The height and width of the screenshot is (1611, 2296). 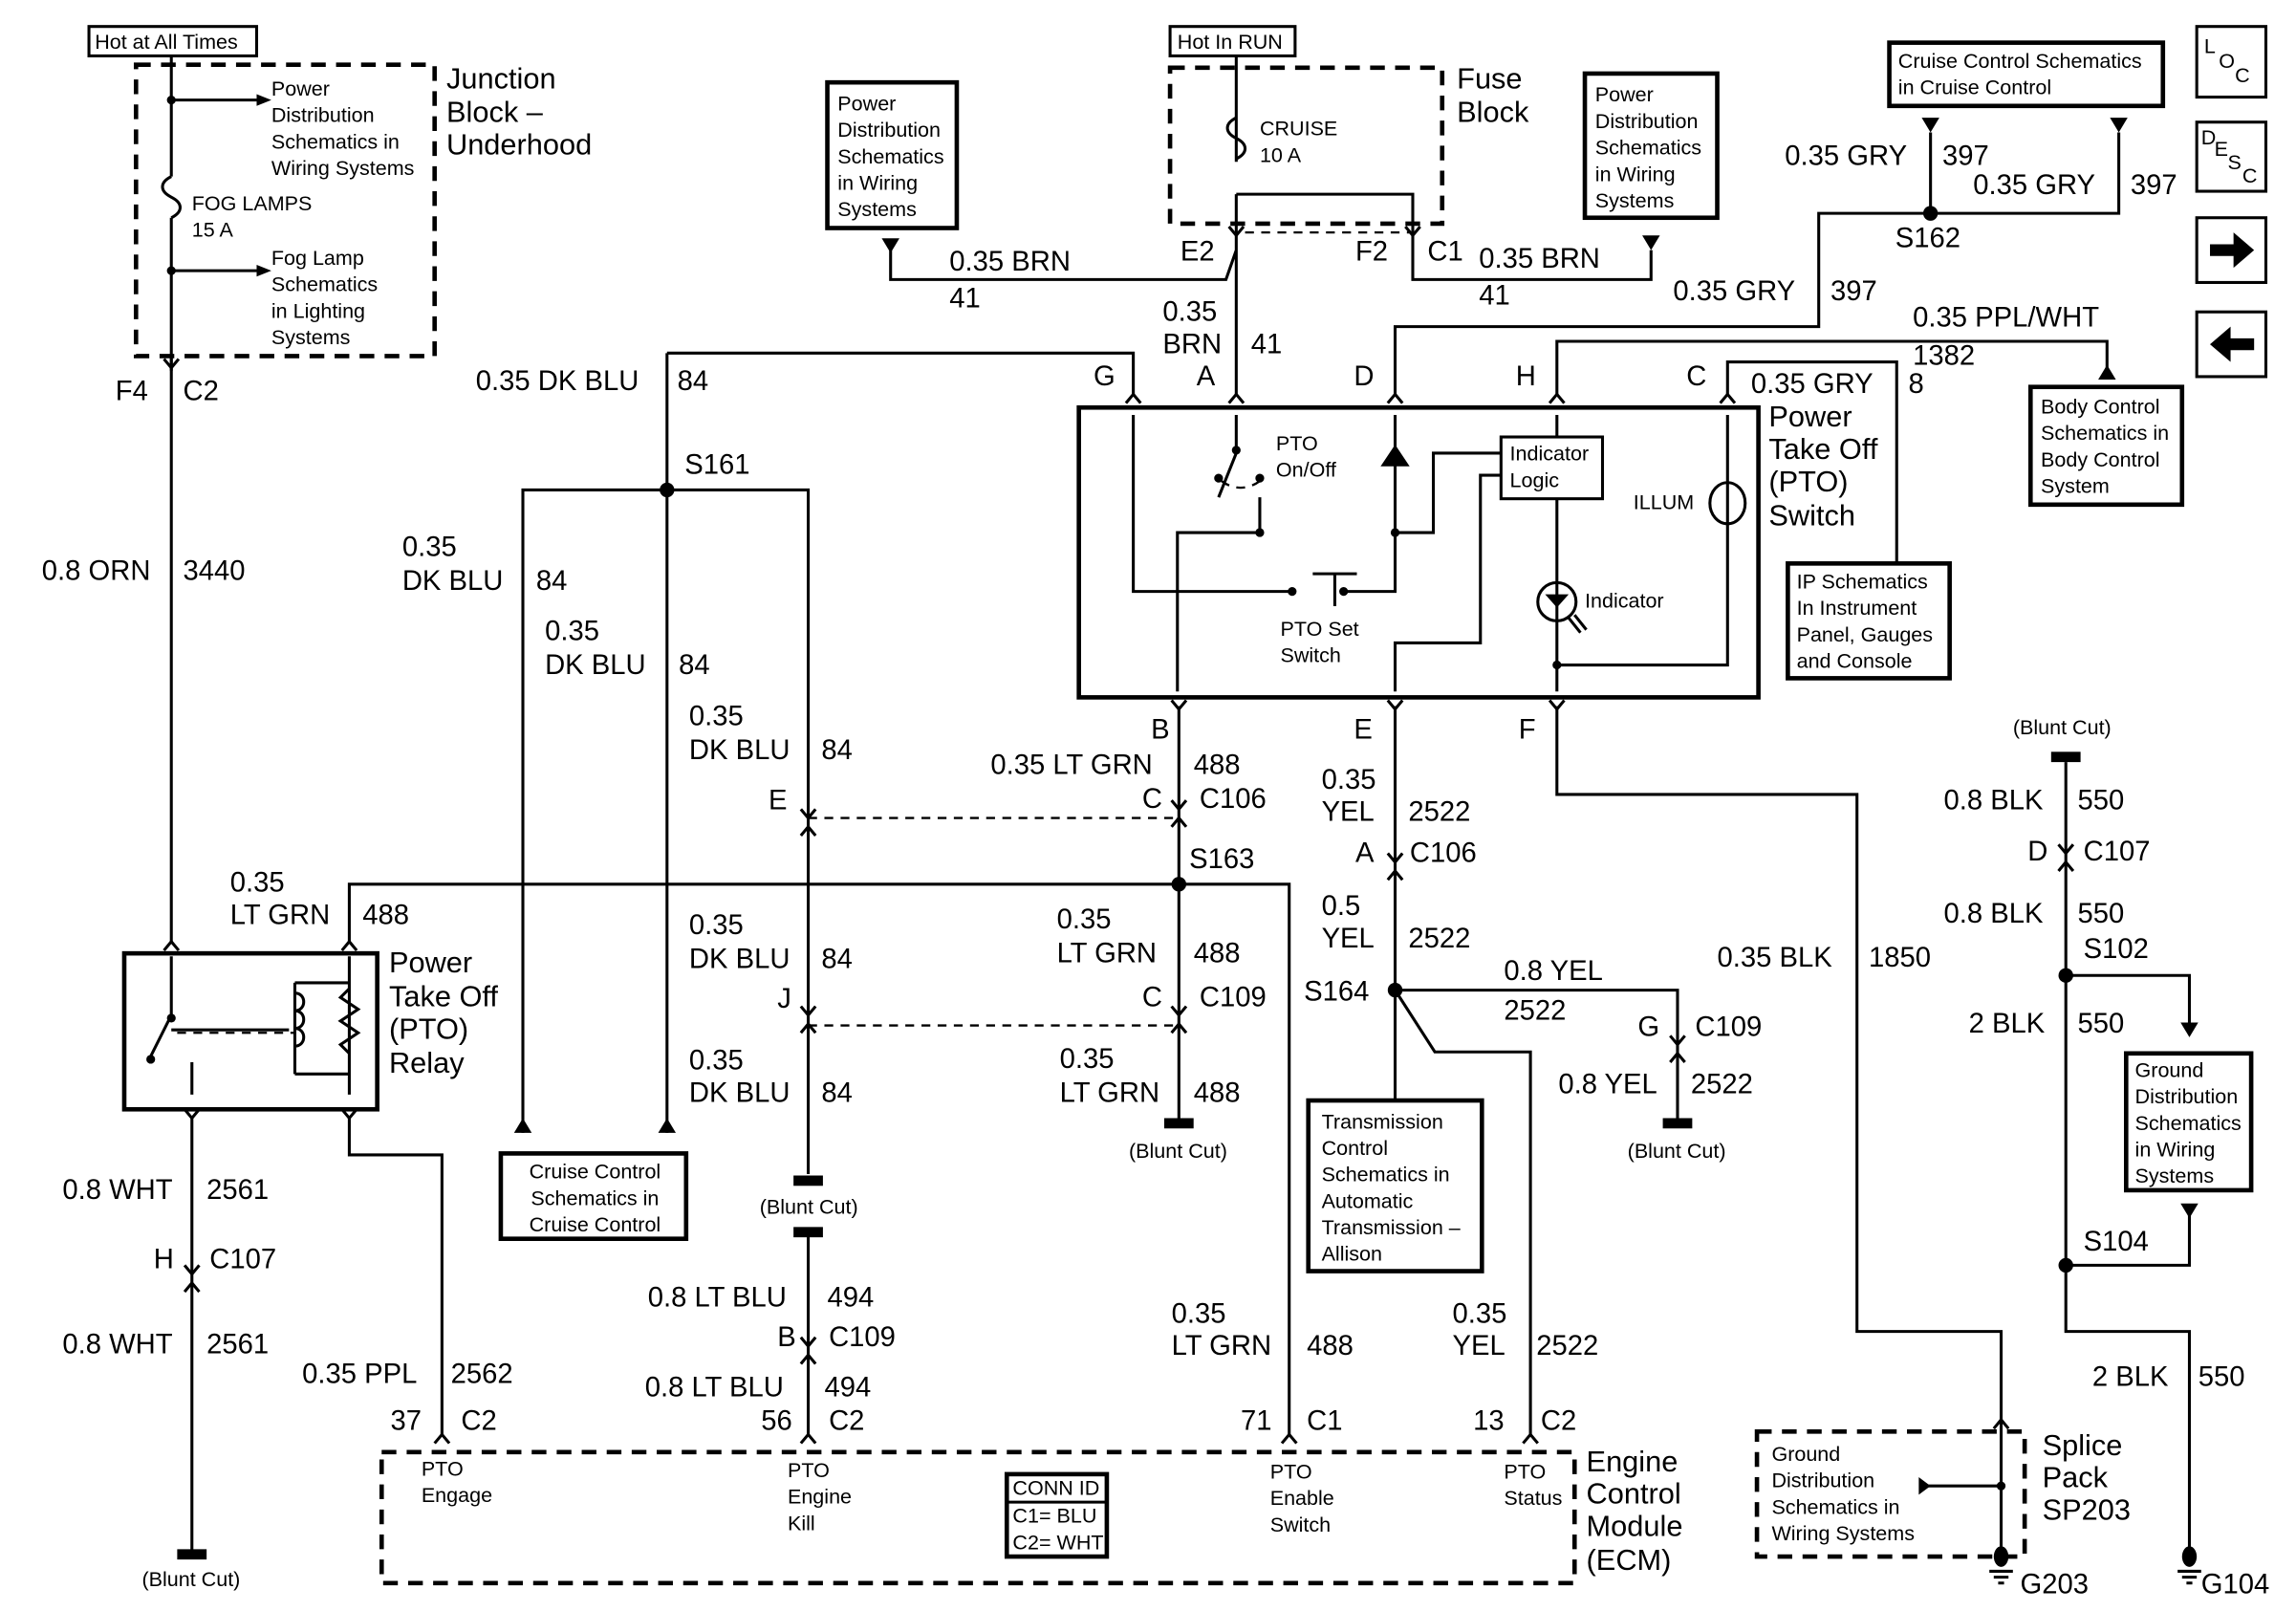 What do you see at coordinates (173, 41) in the screenshot?
I see `hot-at-all-times-label: Hot at All Times` at bounding box center [173, 41].